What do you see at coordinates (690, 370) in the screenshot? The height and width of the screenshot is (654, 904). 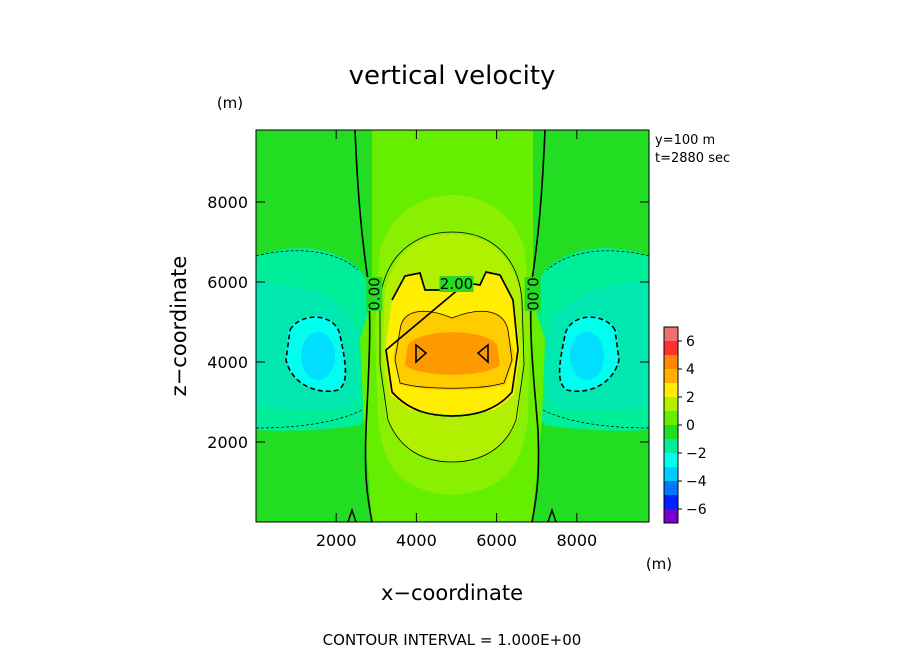 I see `colorbar-tick-label-1: 4` at bounding box center [690, 370].